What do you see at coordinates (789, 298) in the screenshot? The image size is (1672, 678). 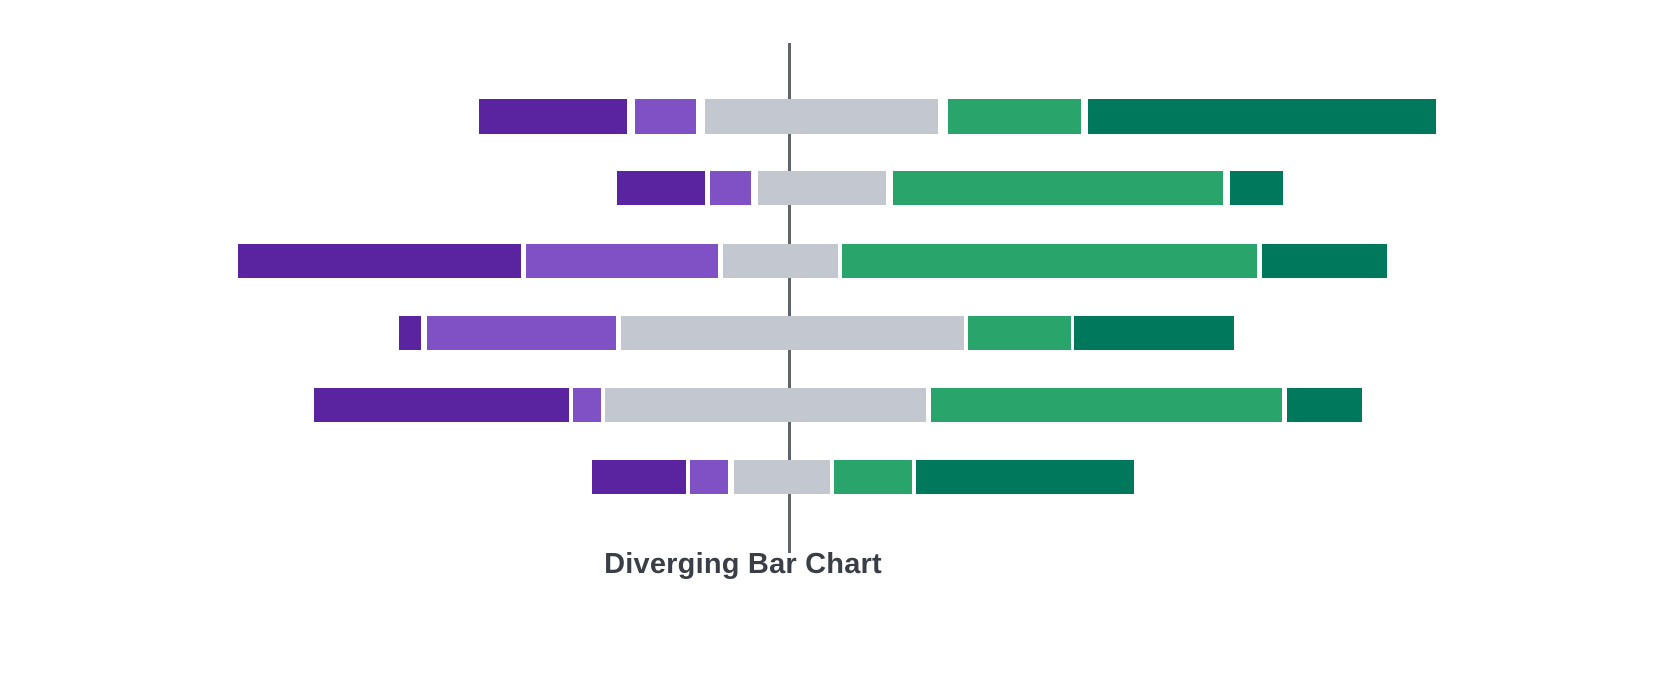 I see `center-axis-line` at bounding box center [789, 298].